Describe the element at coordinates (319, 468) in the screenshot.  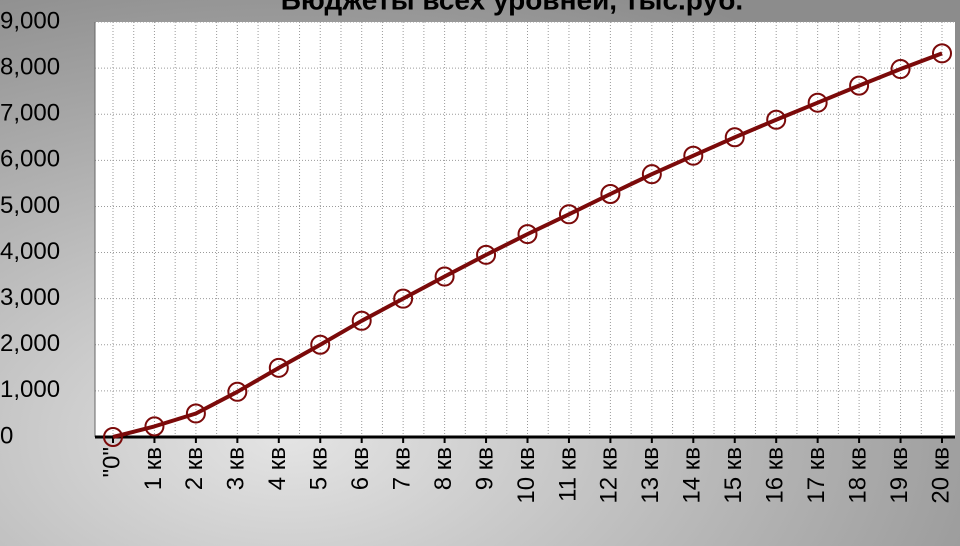
I see `x-tick-label: 5 кв` at that location.